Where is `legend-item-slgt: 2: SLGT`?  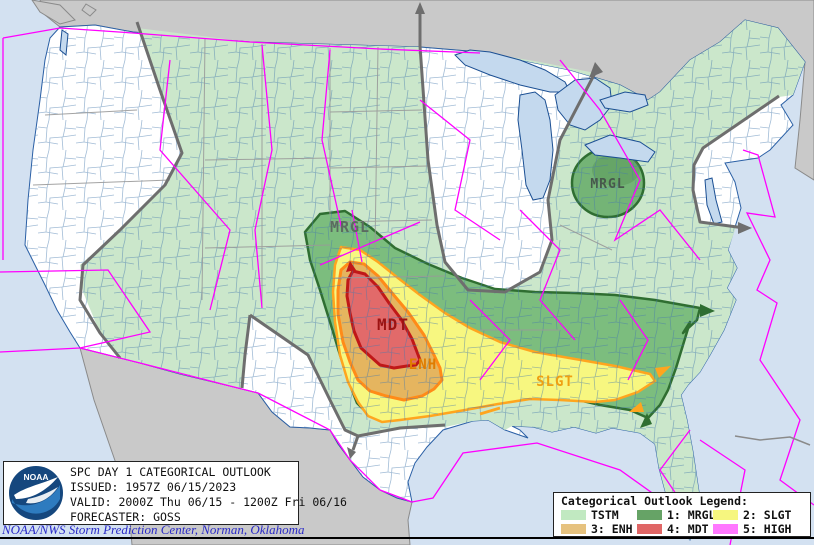
legend-item-slgt: 2: SLGT is located at coordinates (752, 515).